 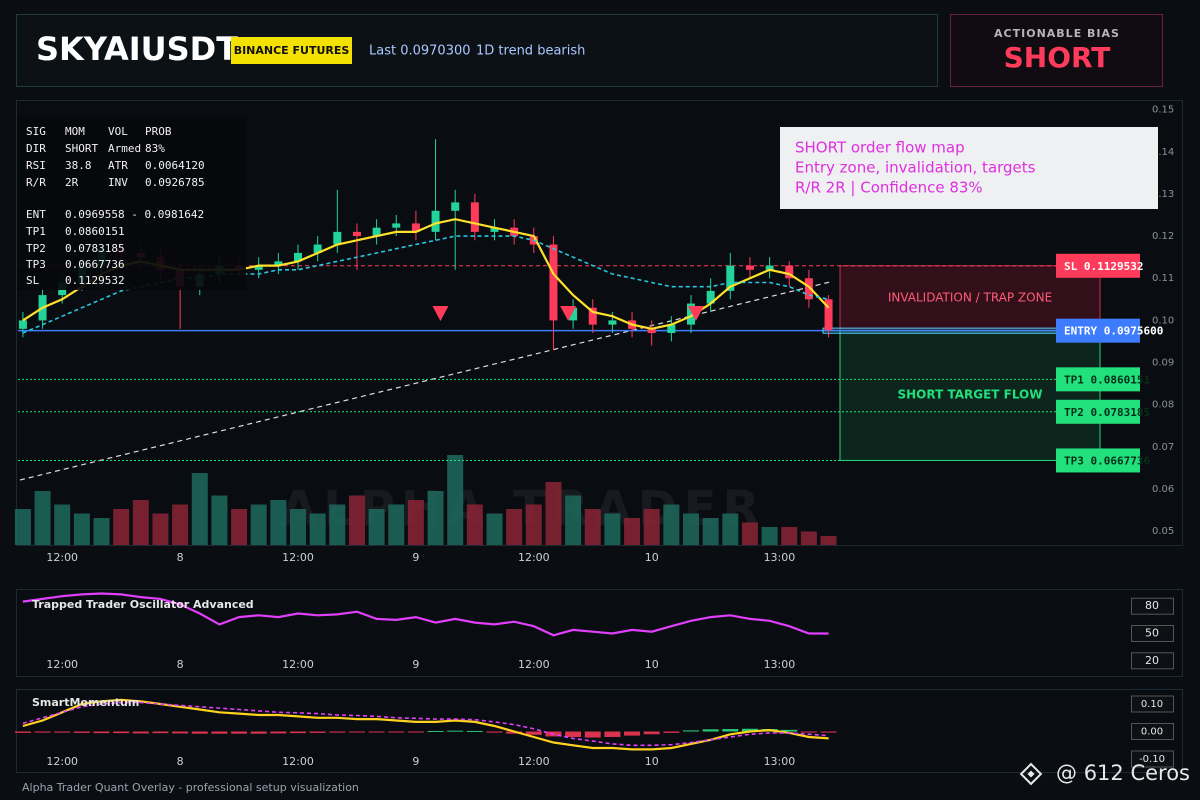 I want to click on target-zone, so click(x=970, y=395).